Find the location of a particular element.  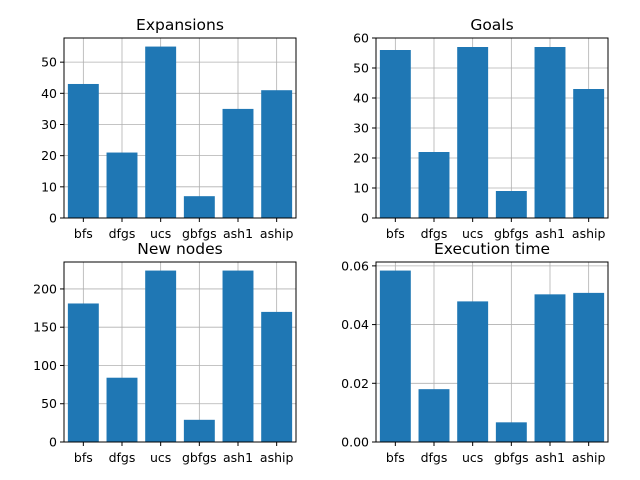

chart-title: Expansions is located at coordinates (180, 25).